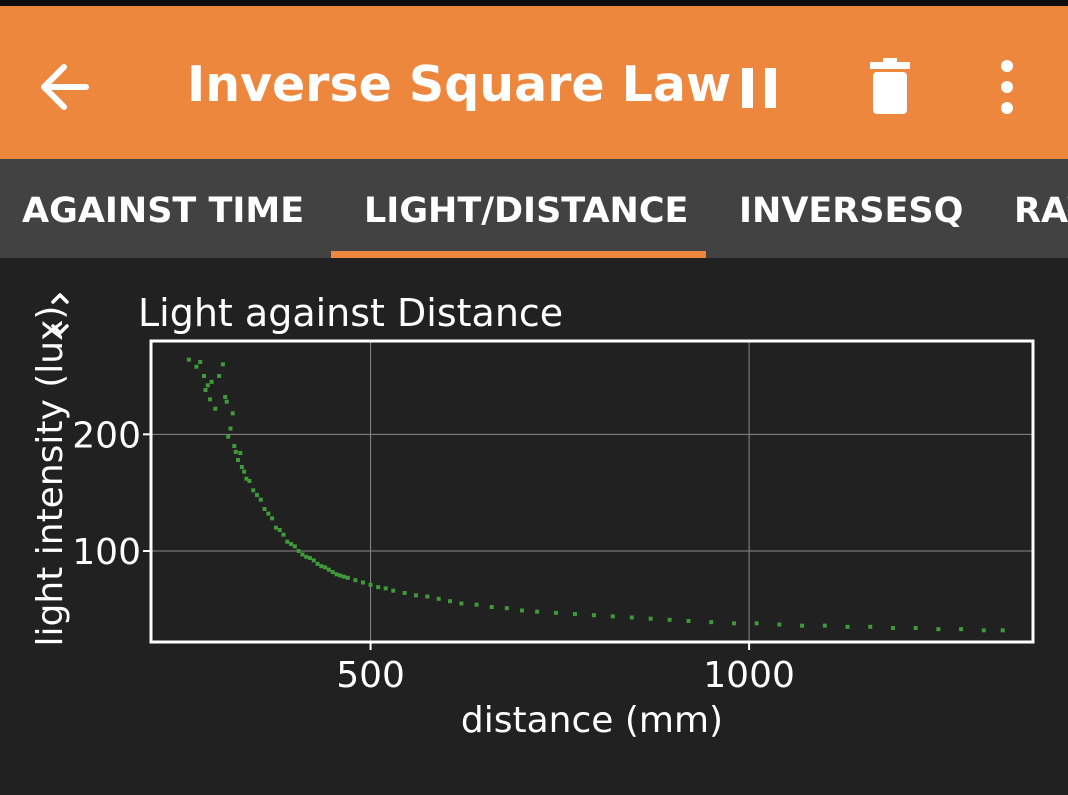 The image size is (1068, 795). What do you see at coordinates (106, 435) in the screenshot?
I see `y-tick-label: 200` at bounding box center [106, 435].